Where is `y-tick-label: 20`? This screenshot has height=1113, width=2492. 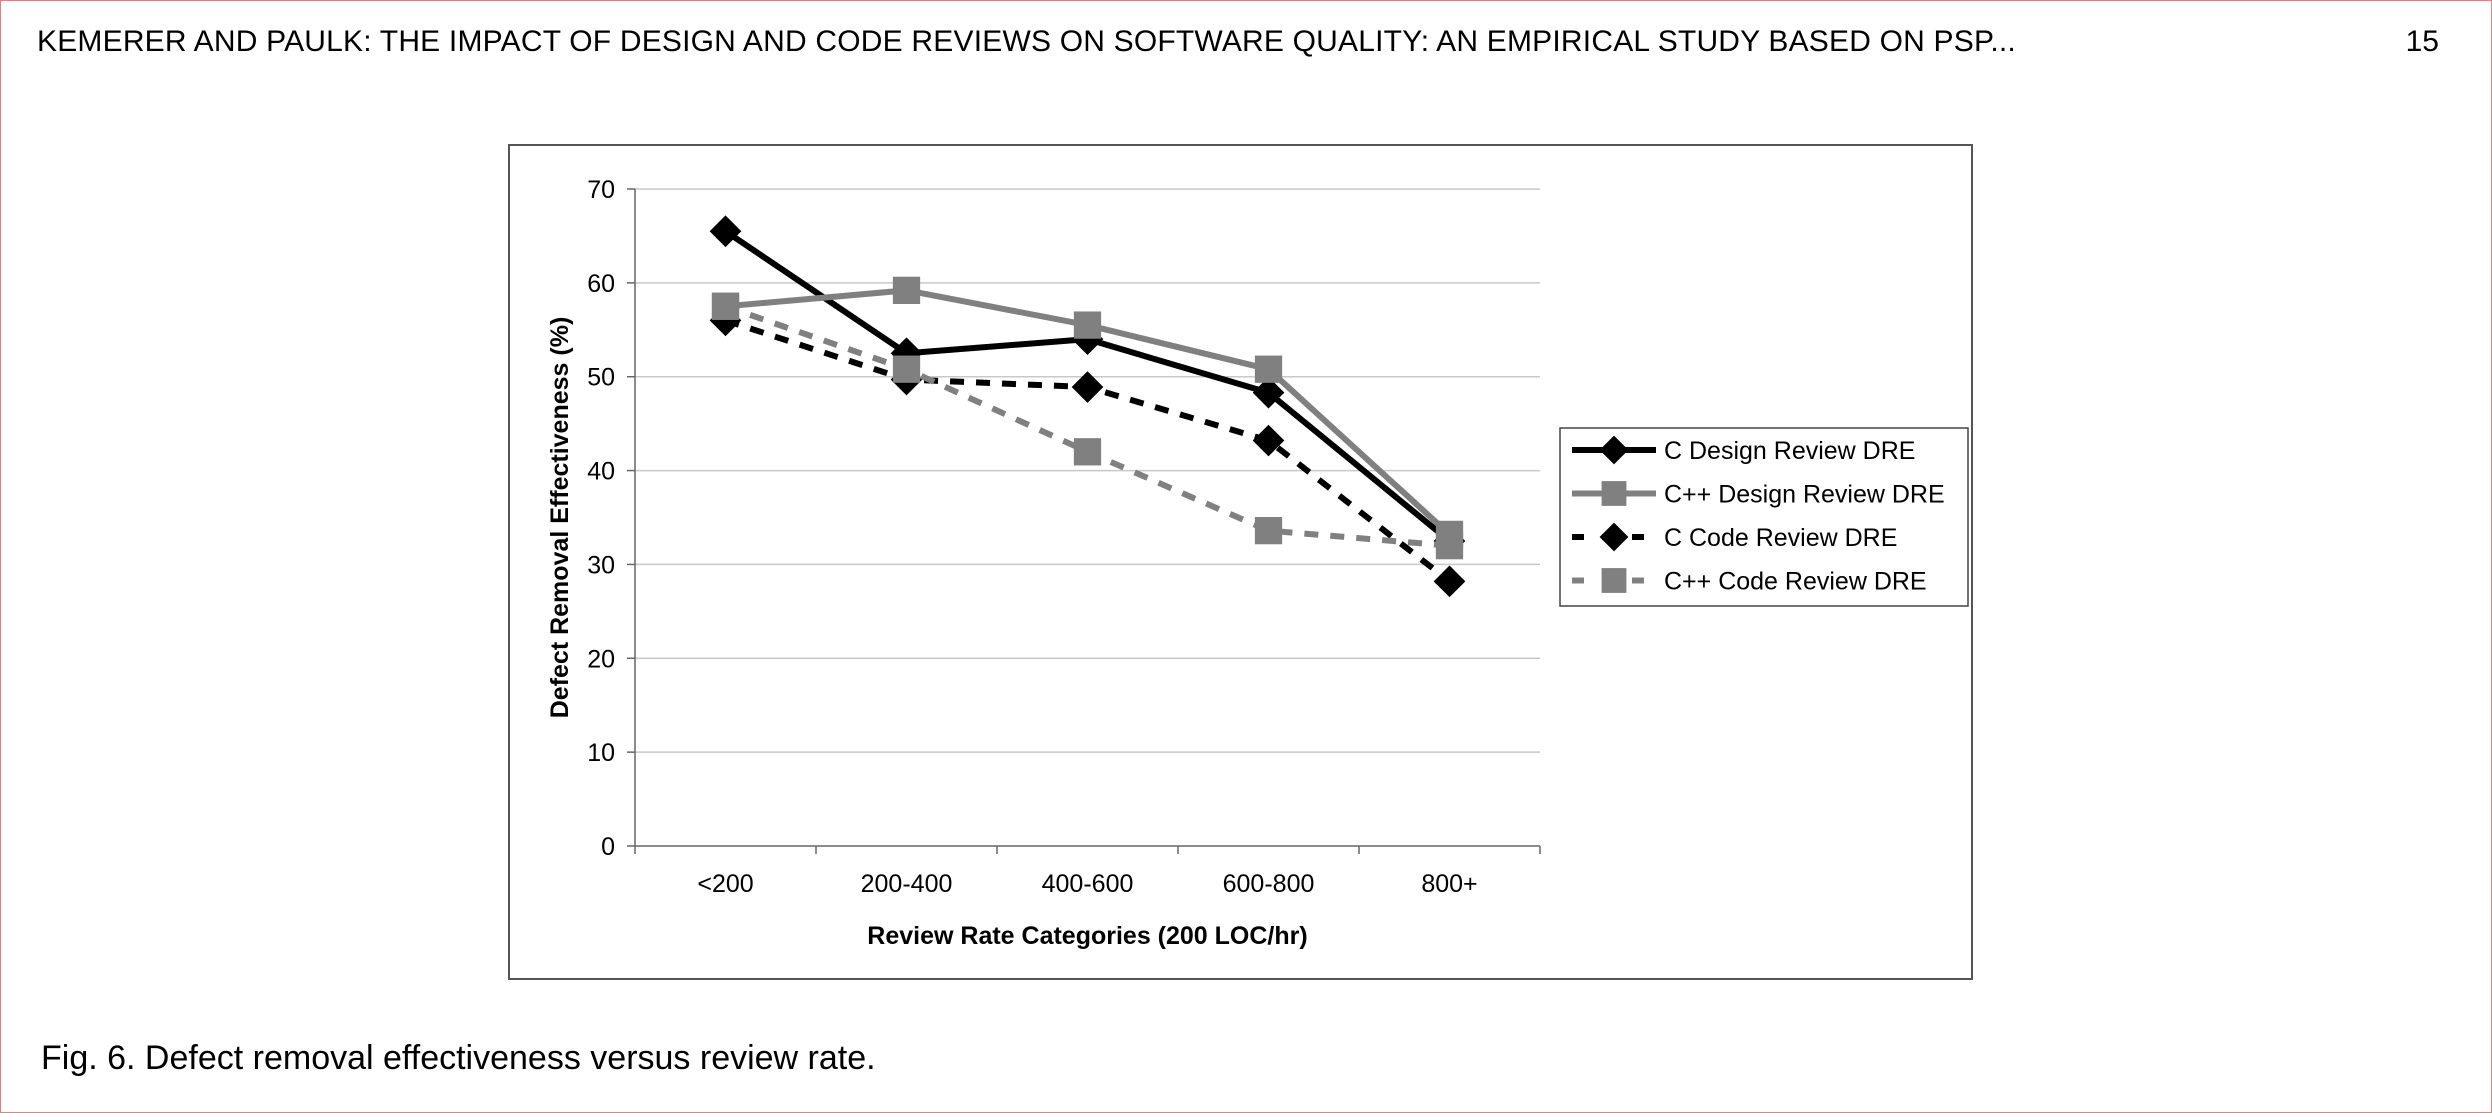
y-tick-label: 20 is located at coordinates (601, 659).